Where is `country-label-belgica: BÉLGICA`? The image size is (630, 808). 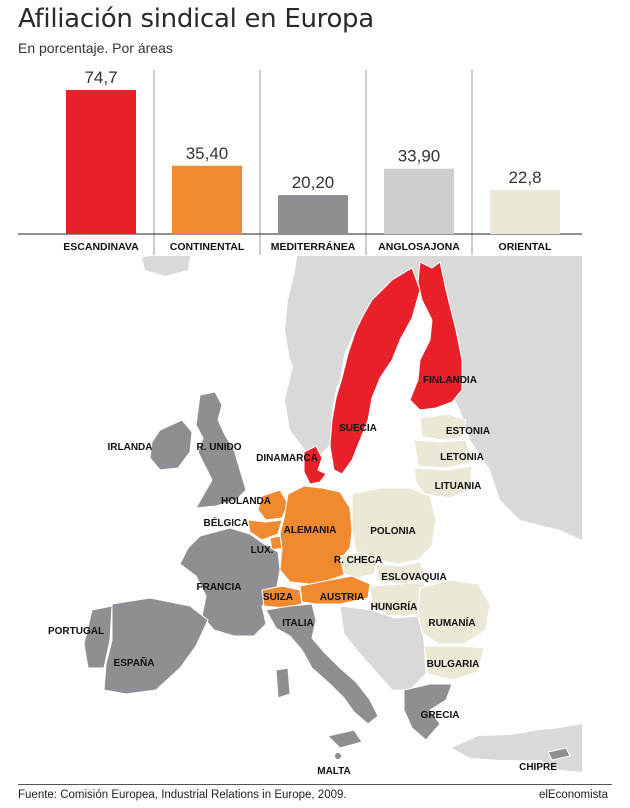
country-label-belgica: BÉLGICA is located at coordinates (226, 522).